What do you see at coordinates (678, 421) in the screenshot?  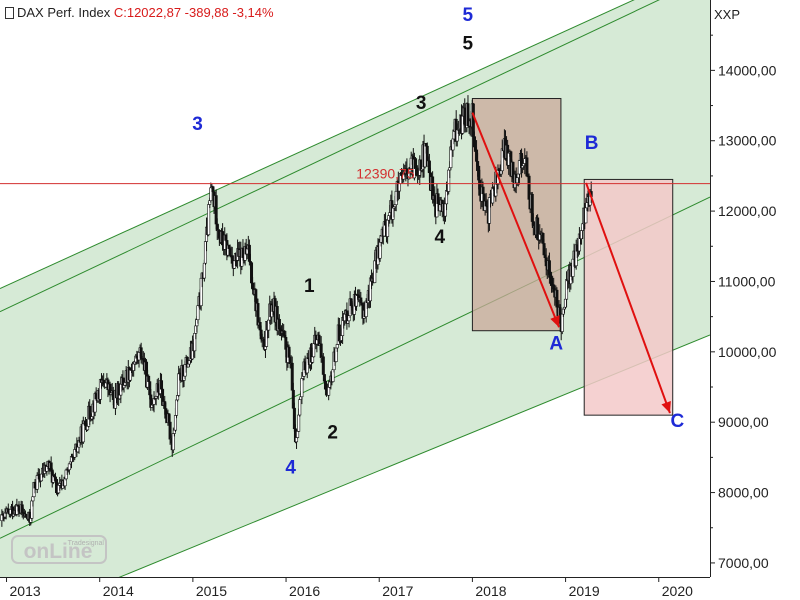 I see `wave-label: C` at bounding box center [678, 421].